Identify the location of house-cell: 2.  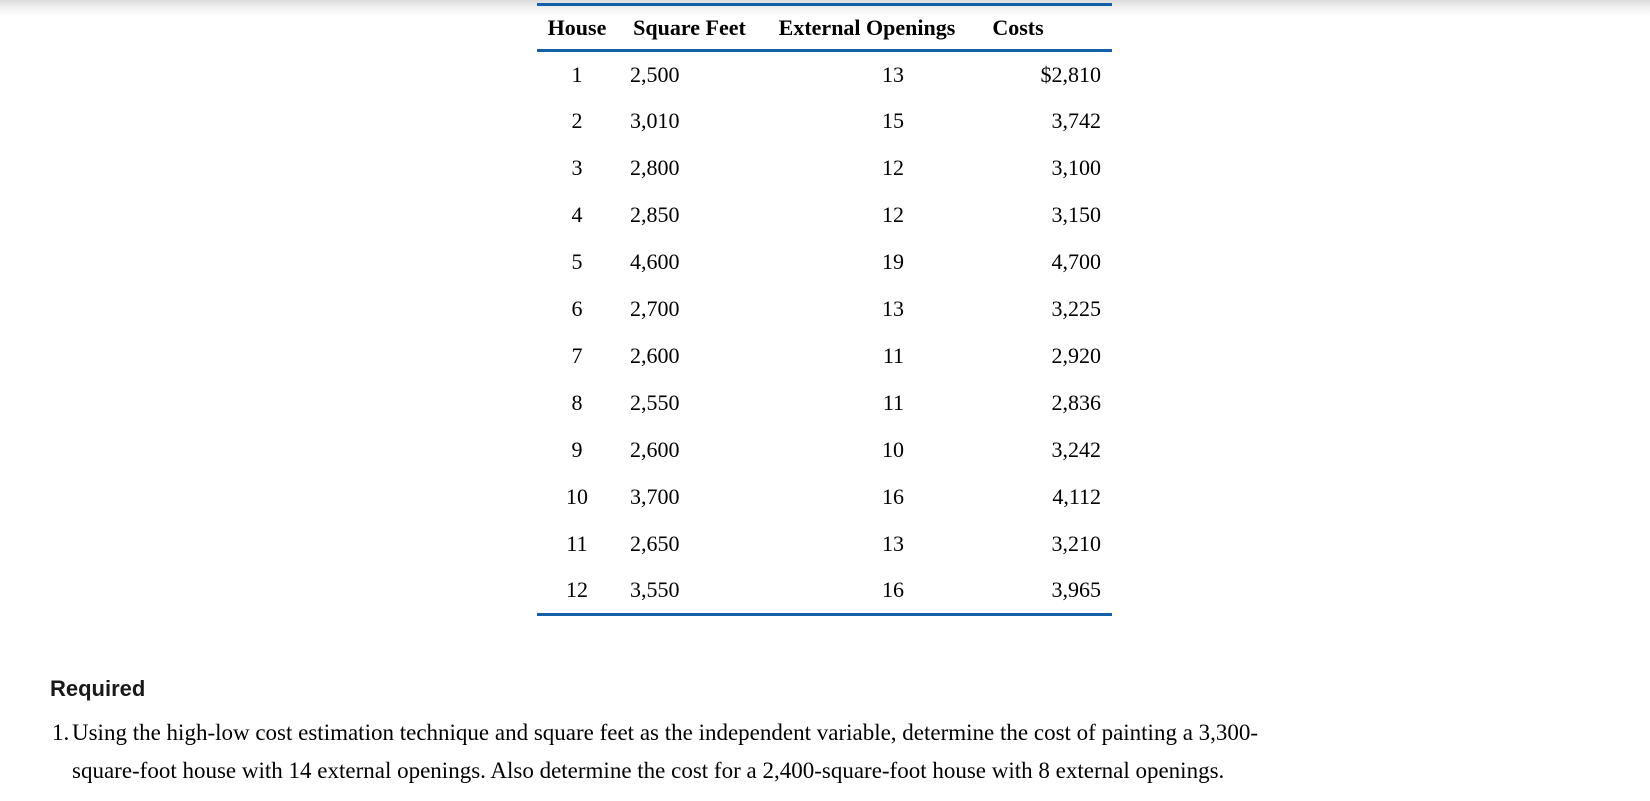
(577, 120).